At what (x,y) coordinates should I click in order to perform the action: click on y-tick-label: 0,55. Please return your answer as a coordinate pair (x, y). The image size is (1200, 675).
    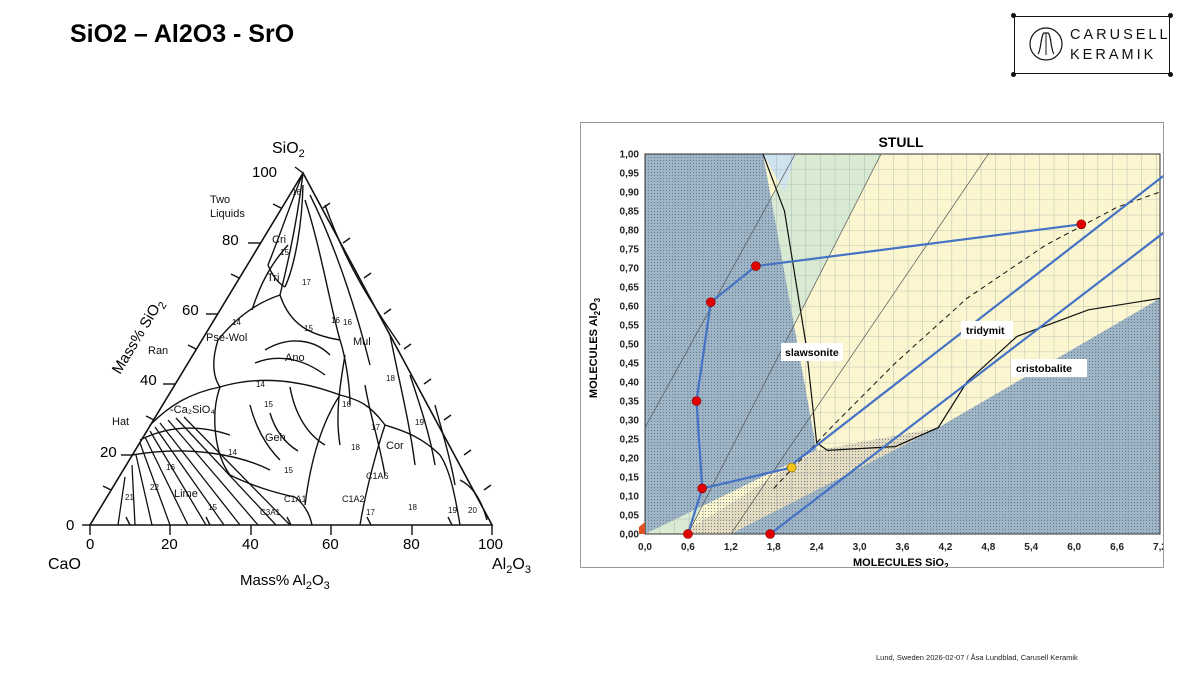
    Looking at the image, I should click on (630, 326).